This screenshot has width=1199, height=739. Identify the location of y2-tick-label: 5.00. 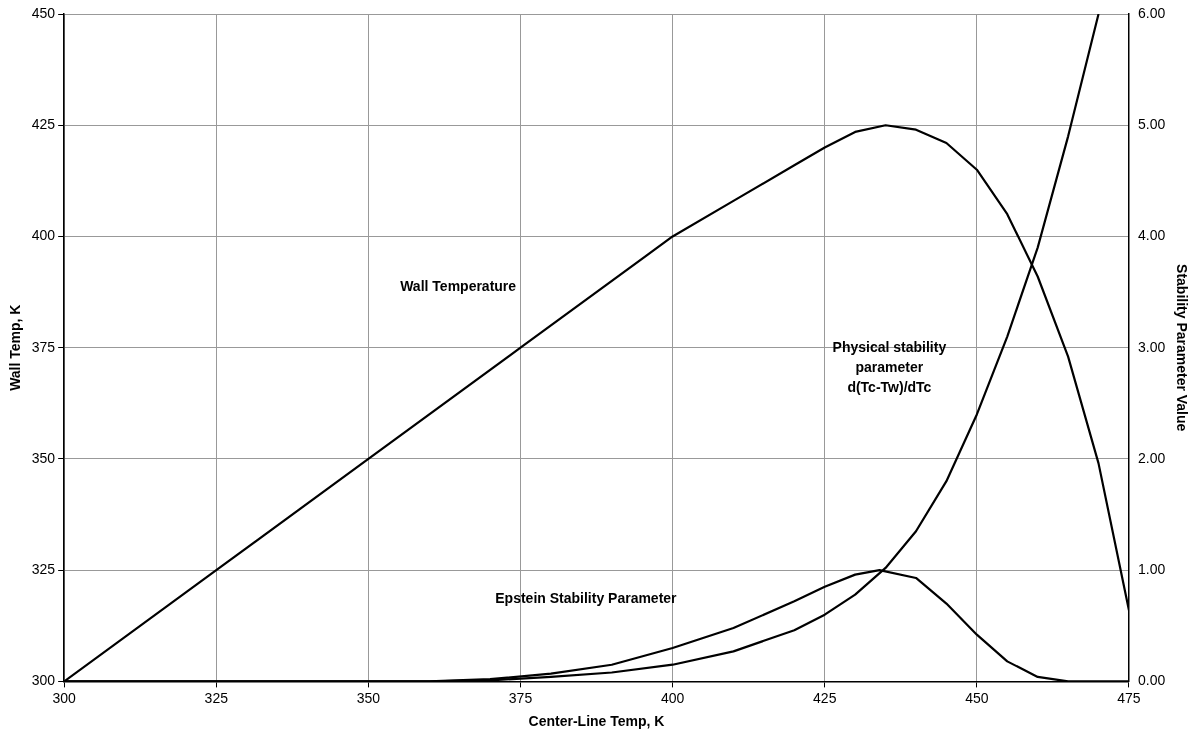
(1151, 124).